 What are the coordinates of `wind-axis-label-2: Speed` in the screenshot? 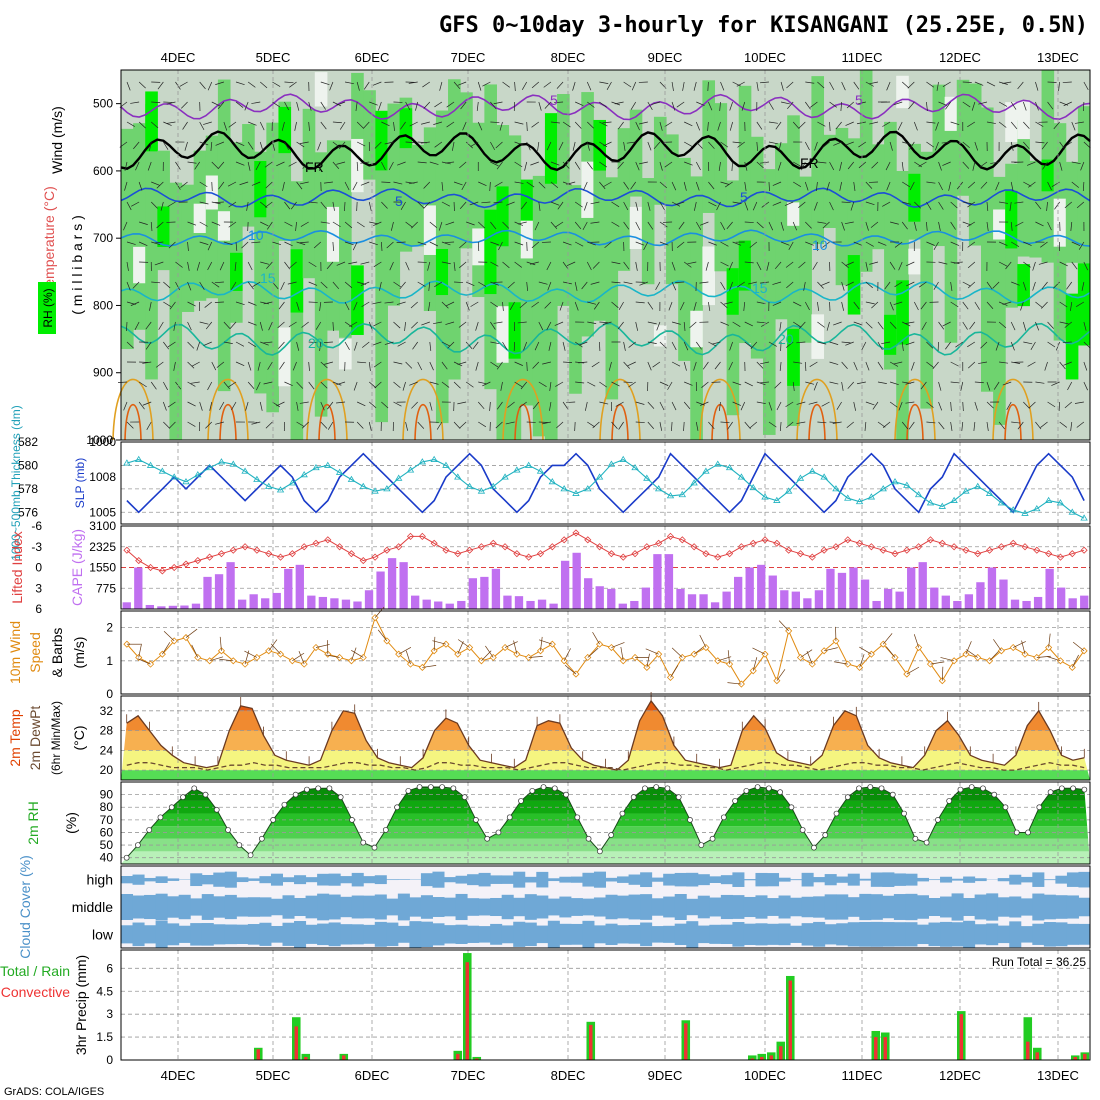 It's located at (35, 652).